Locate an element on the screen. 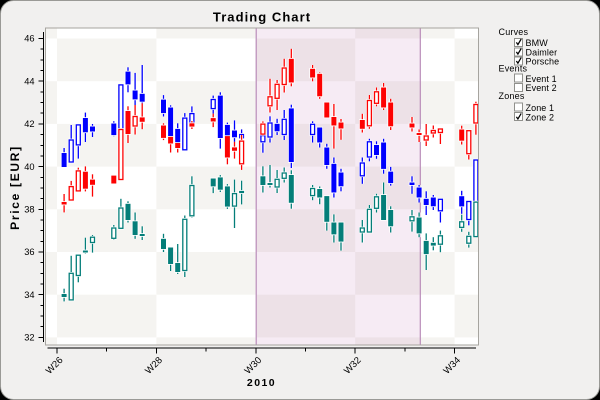 The width and height of the screenshot is (600, 400). svg-text: 36 is located at coordinates (29, 252).